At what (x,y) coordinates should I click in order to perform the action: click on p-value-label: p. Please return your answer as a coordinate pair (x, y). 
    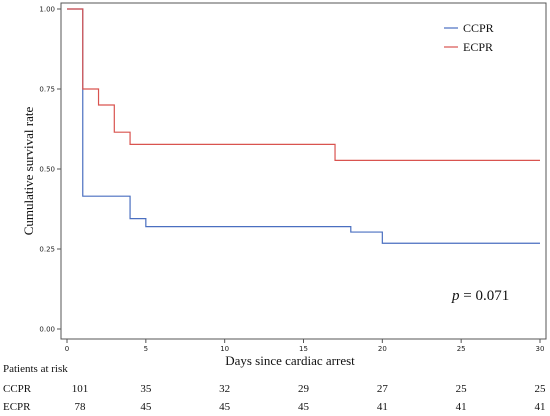
    Looking at the image, I should click on (455, 296).